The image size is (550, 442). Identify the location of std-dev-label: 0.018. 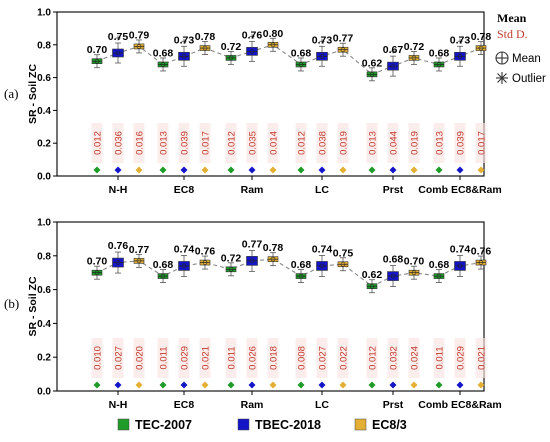
(274, 358).